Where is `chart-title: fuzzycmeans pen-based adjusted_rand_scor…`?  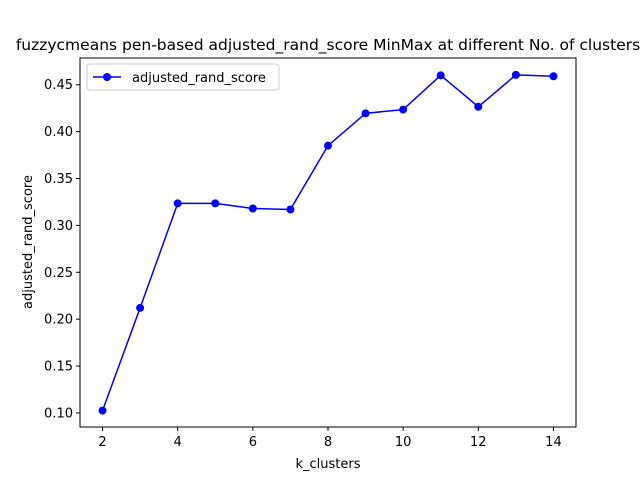 chart-title: fuzzycmeans pen-based adjusted_rand_scor… is located at coordinates (328, 45).